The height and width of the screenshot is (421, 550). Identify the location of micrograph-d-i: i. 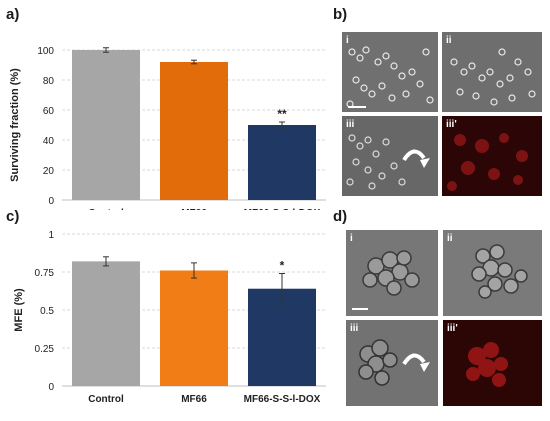
(392, 273).